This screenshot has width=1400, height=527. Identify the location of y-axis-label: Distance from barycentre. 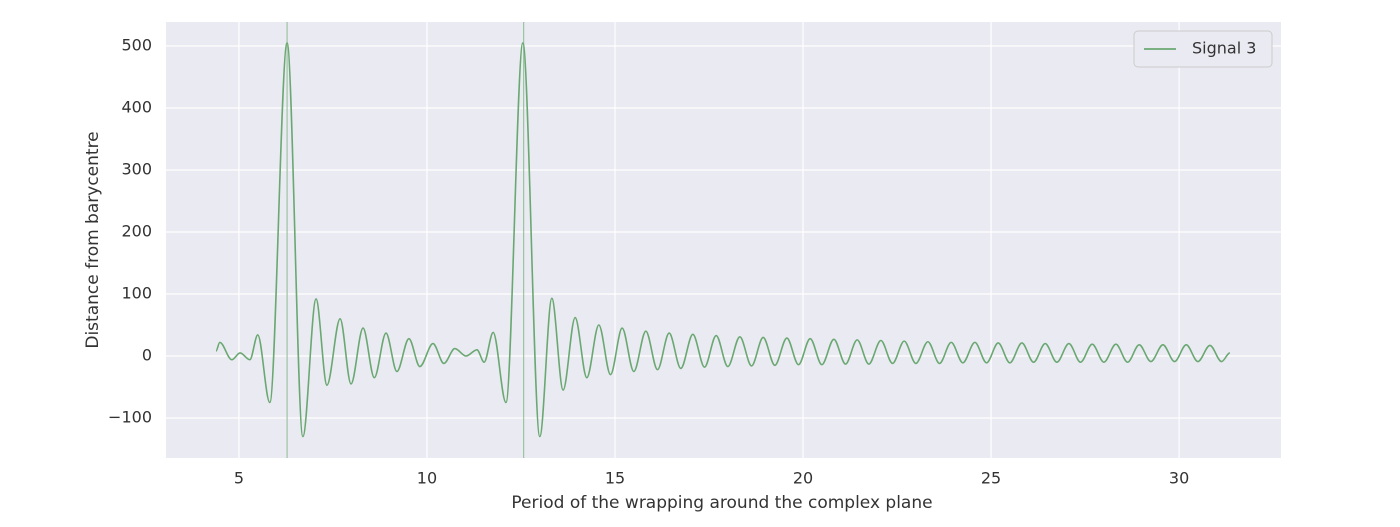
(93, 239).